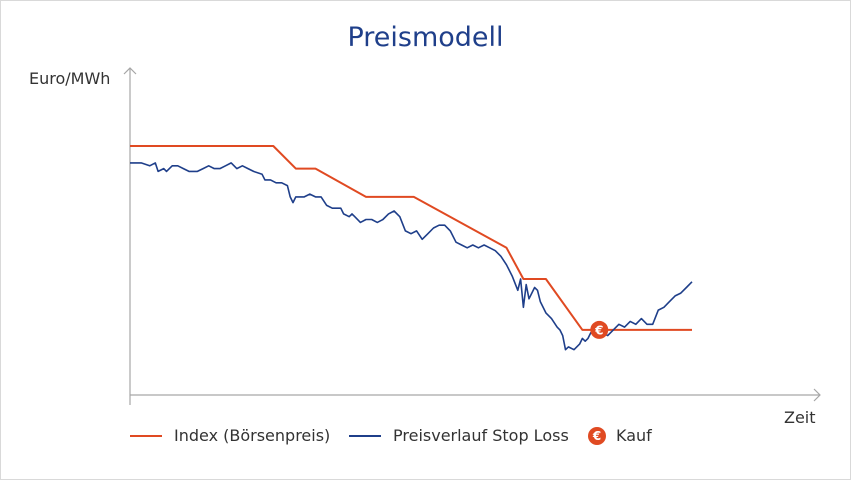 The width and height of the screenshot is (851, 480). What do you see at coordinates (130, 71) in the screenshot?
I see `y-axis-arrow` at bounding box center [130, 71].